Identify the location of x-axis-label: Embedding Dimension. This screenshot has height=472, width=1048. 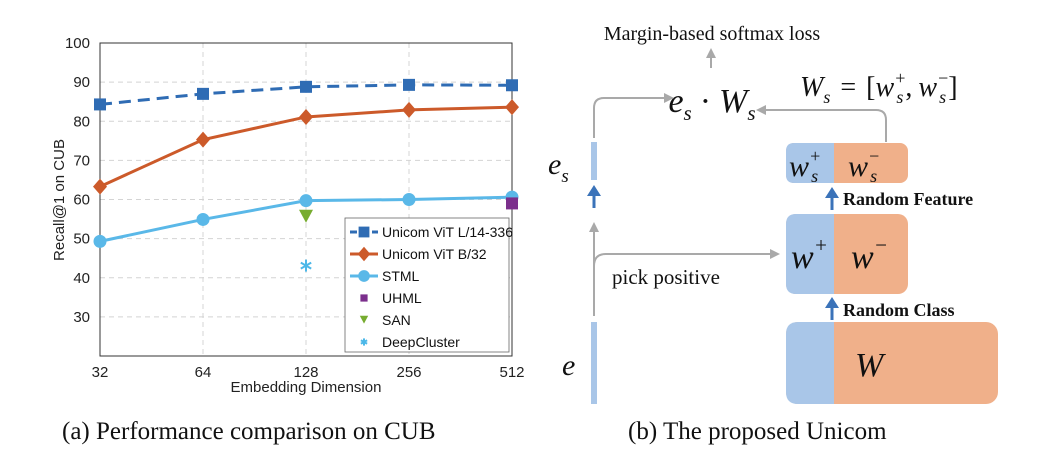
(306, 387).